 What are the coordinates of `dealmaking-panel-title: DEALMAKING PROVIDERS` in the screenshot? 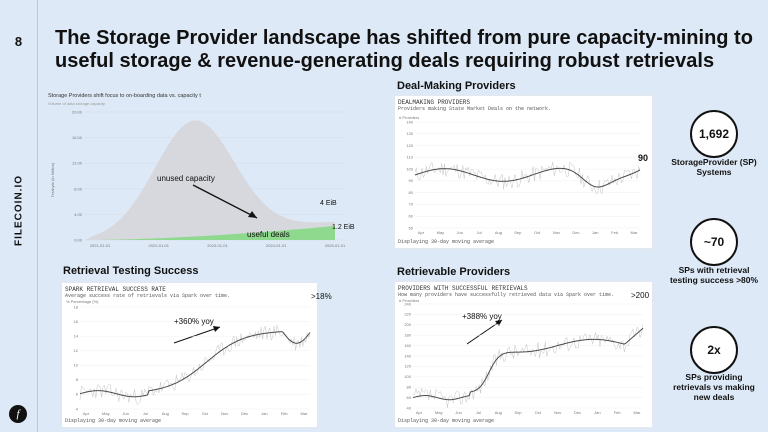 It's located at (434, 102).